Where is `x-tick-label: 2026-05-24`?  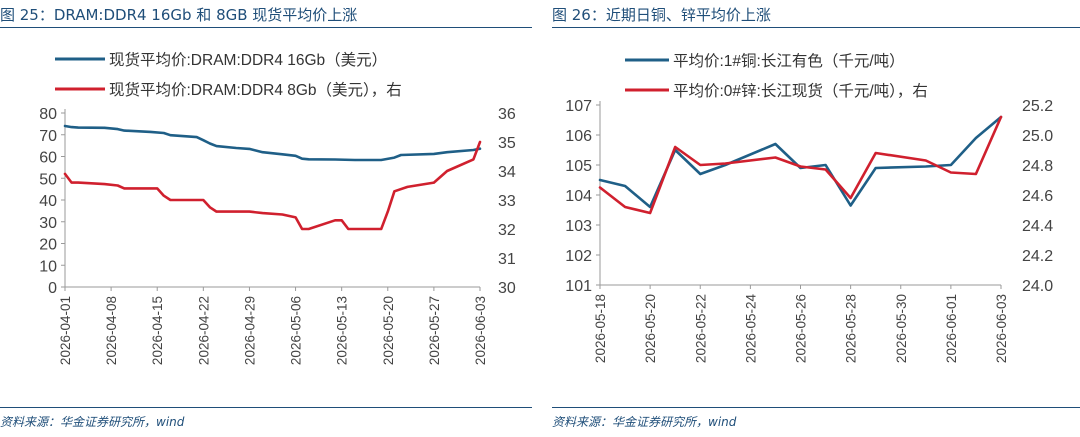
x-tick-label: 2026-05-24 is located at coordinates (750, 329).